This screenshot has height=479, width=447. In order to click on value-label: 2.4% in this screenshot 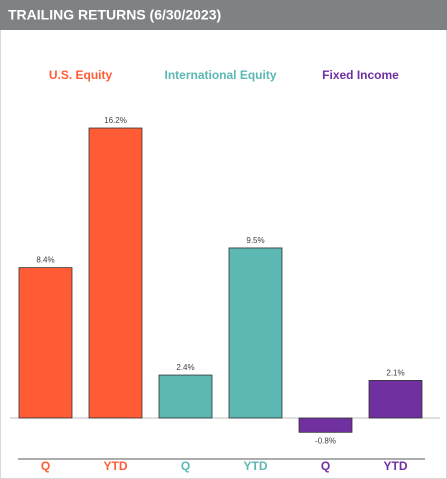, I will do `click(185, 367)`.